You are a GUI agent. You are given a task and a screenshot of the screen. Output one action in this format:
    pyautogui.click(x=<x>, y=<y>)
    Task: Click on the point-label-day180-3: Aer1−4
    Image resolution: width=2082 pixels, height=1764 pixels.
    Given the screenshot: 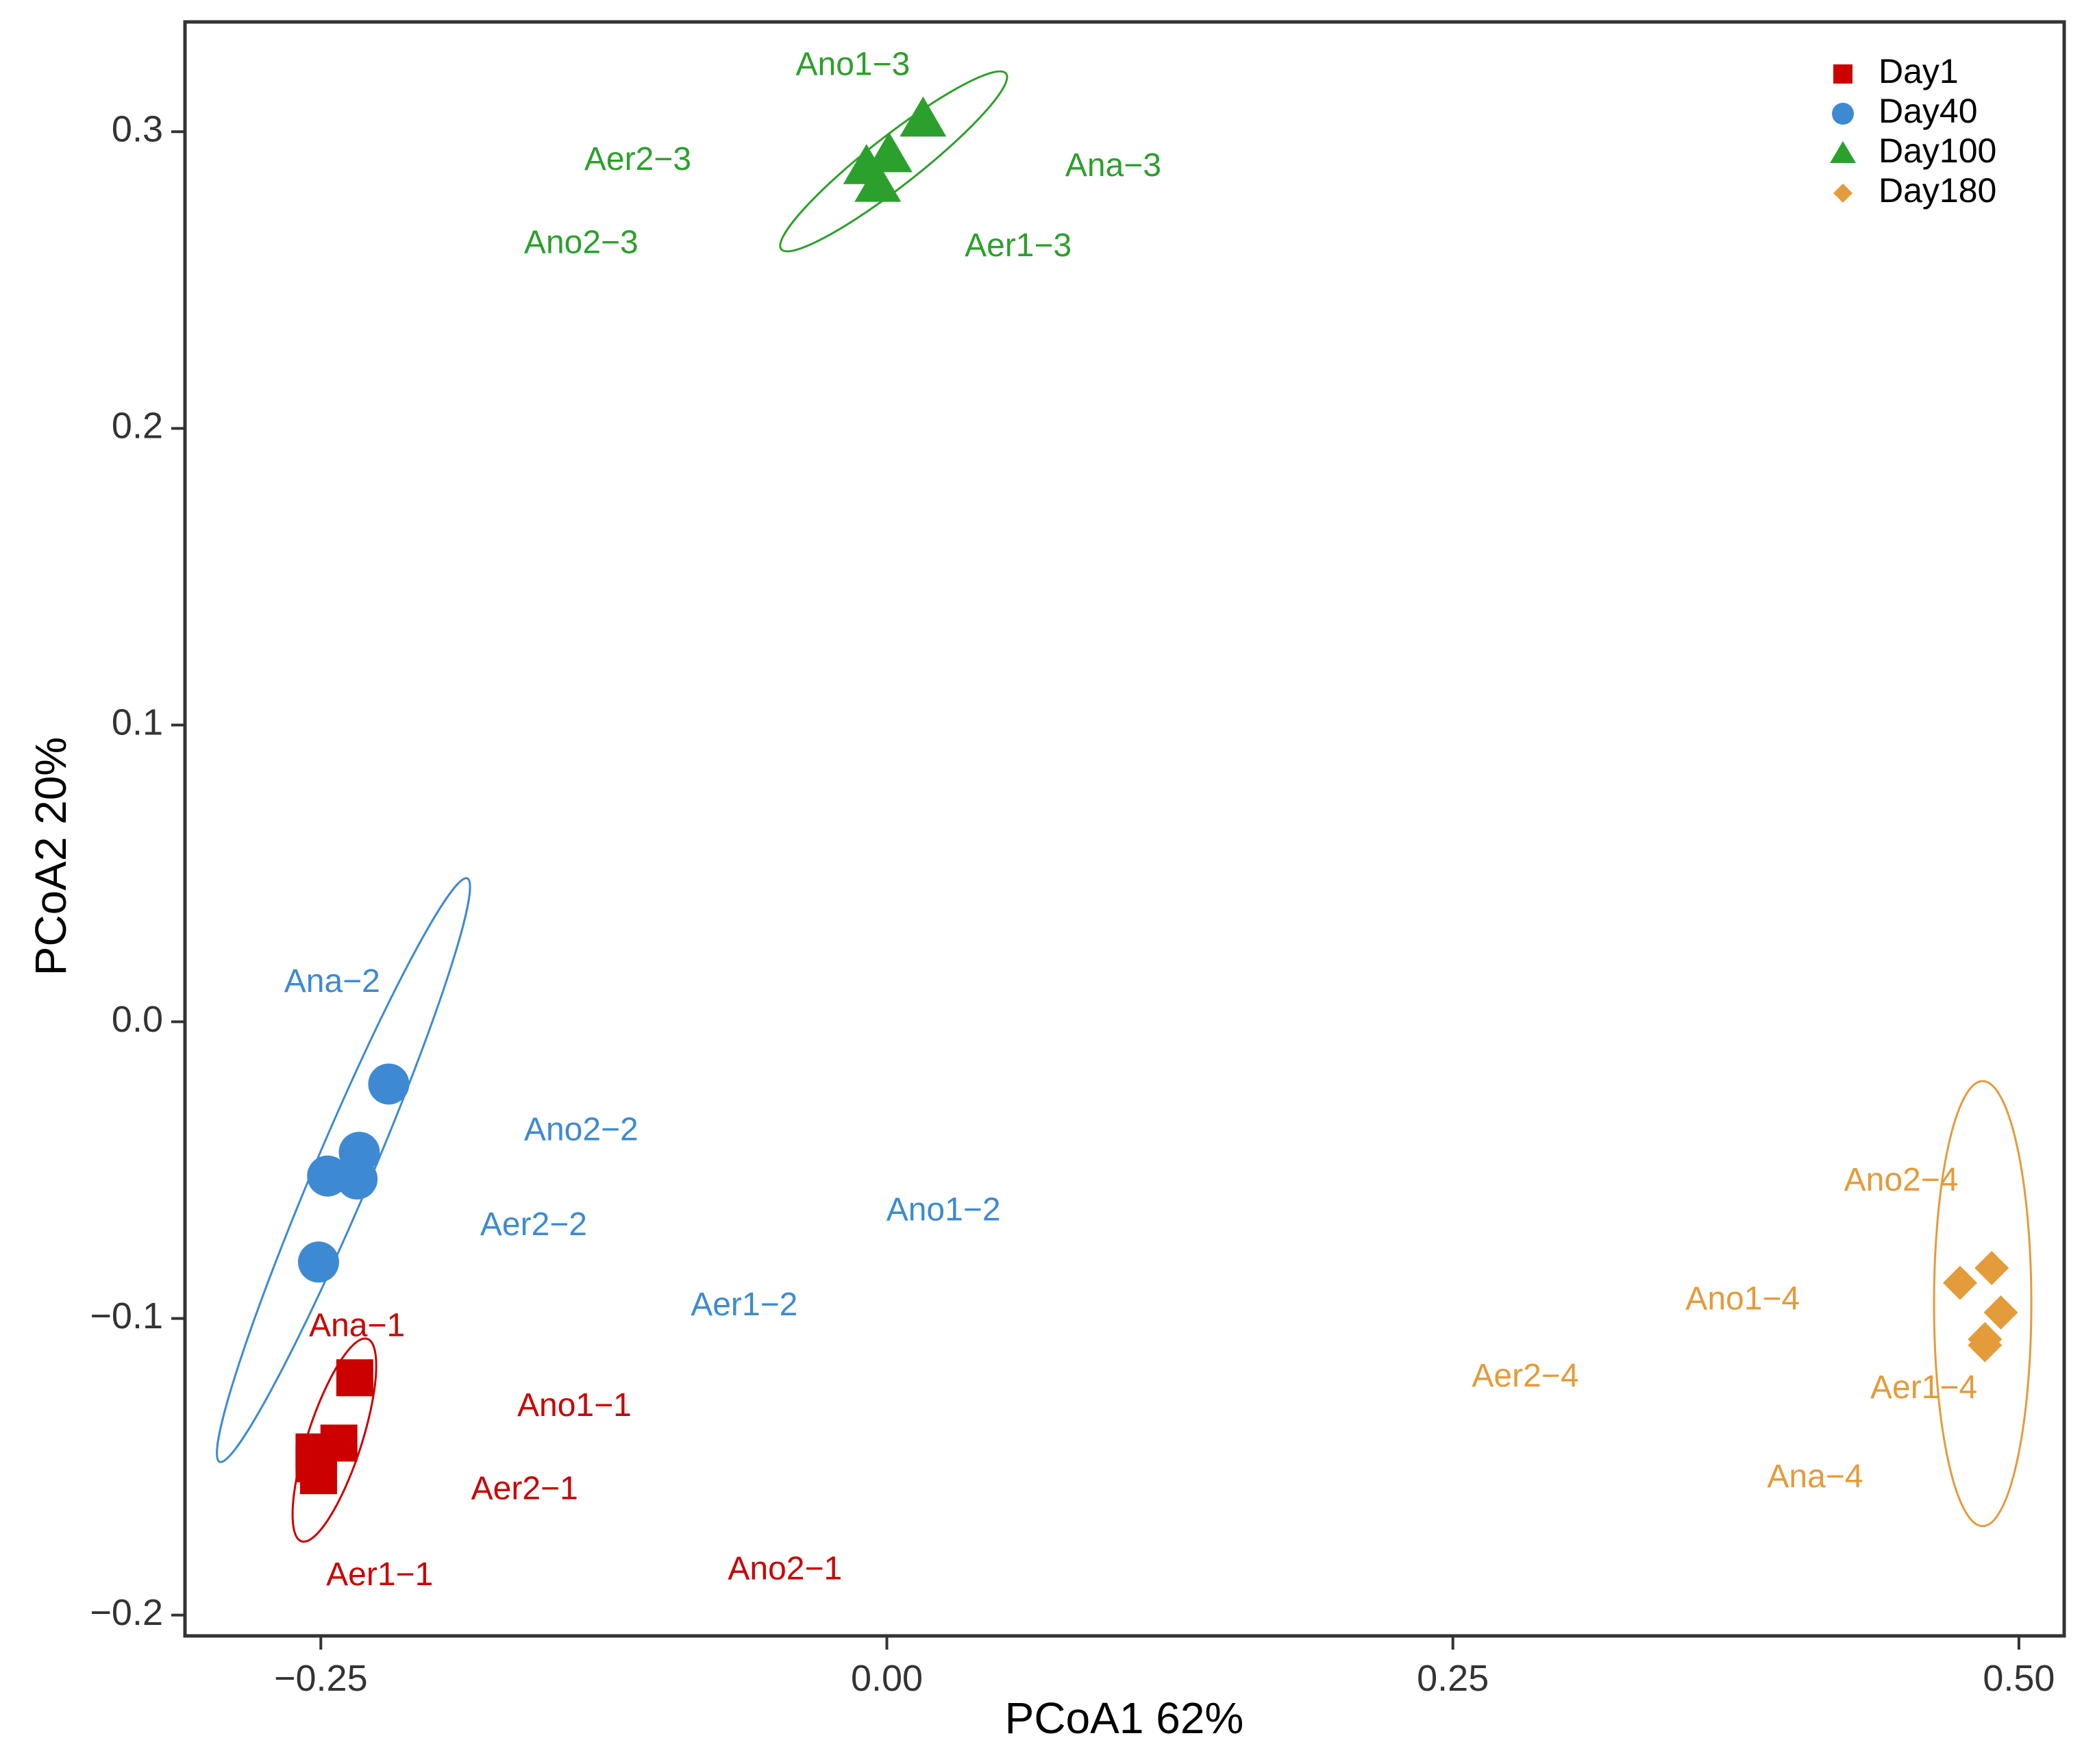 What is the action you would take?
    pyautogui.click(x=1923, y=1388)
    